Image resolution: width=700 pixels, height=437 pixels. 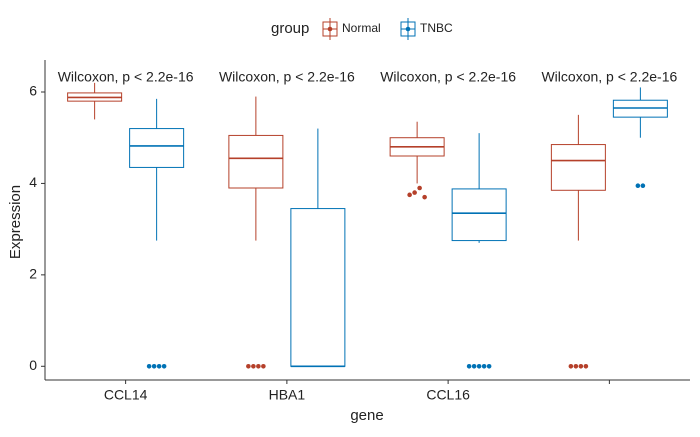 I want to click on legend-label: TNBC, so click(x=436, y=28).